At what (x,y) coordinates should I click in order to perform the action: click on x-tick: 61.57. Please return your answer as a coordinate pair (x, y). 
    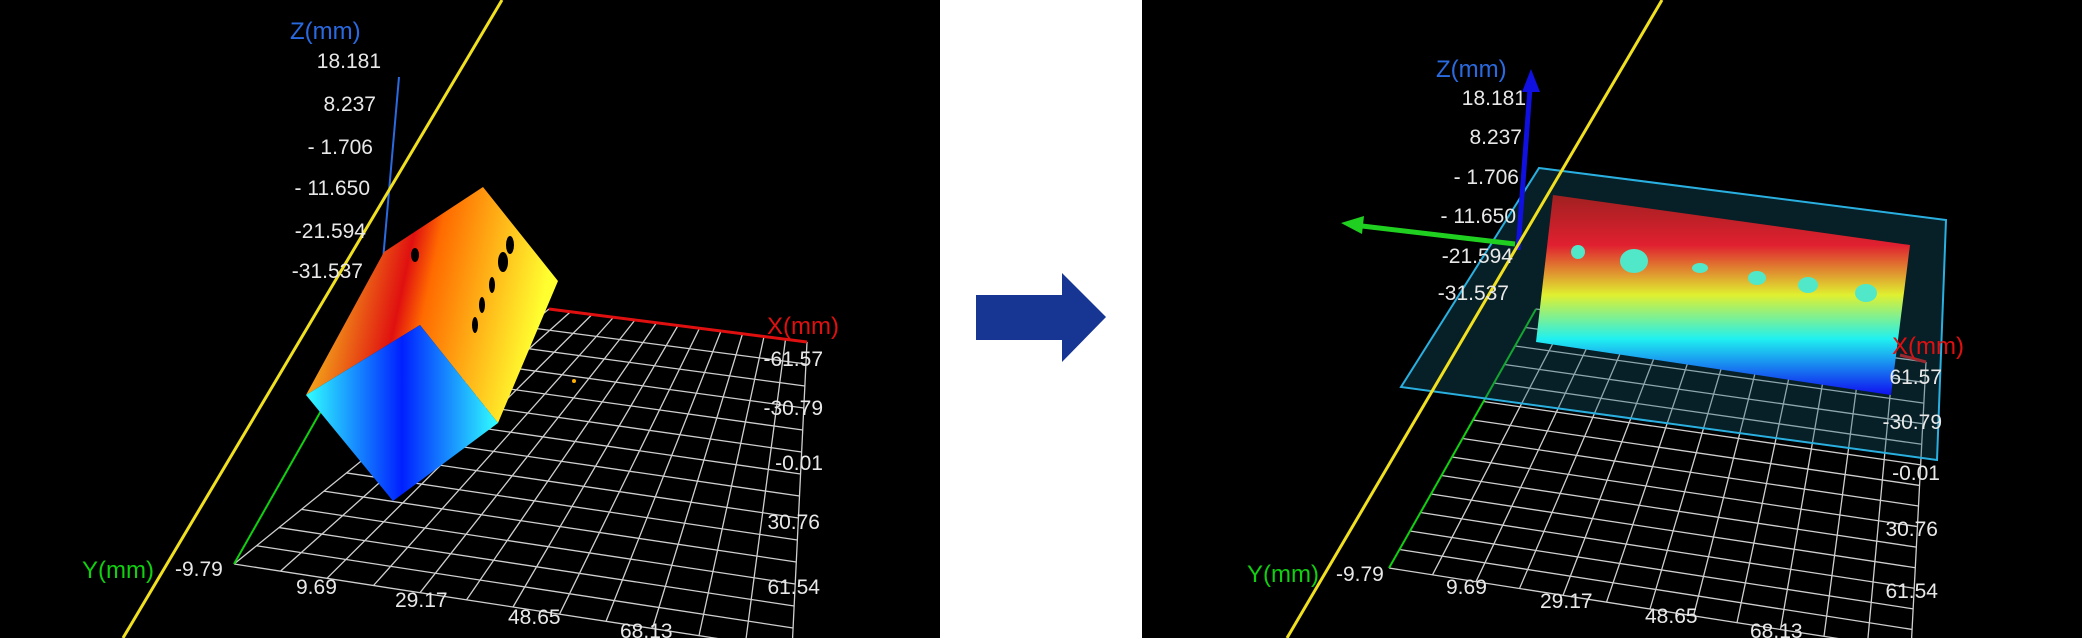
    Looking at the image, I should click on (1915, 377).